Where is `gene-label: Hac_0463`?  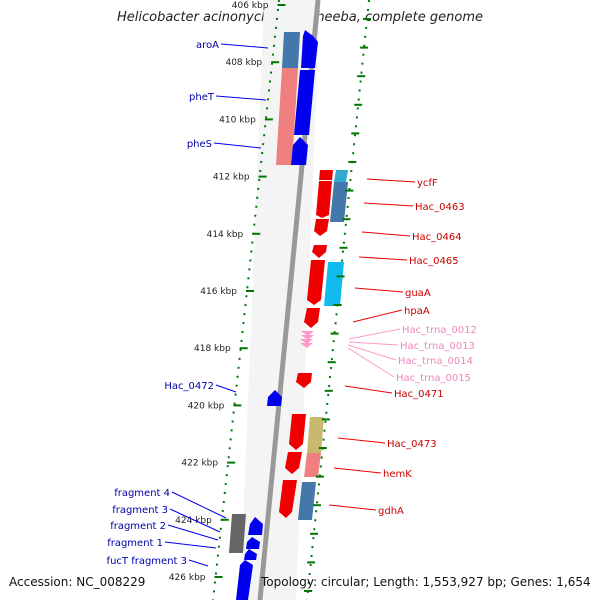 gene-label: Hac_0463 is located at coordinates (440, 207).